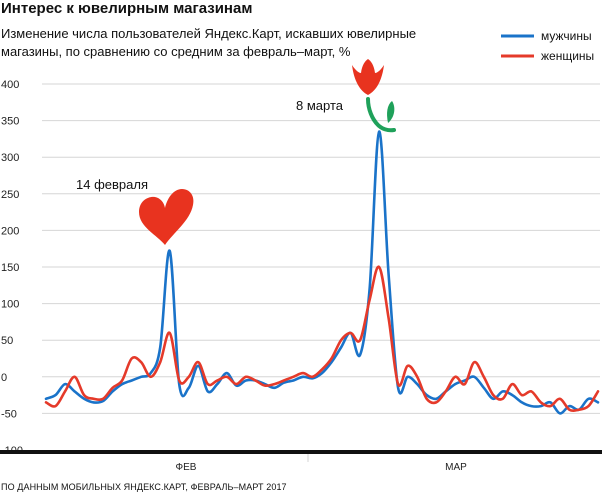  Describe the element at coordinates (10, 122) in the screenshot. I see `y-tick-label: 350` at that location.